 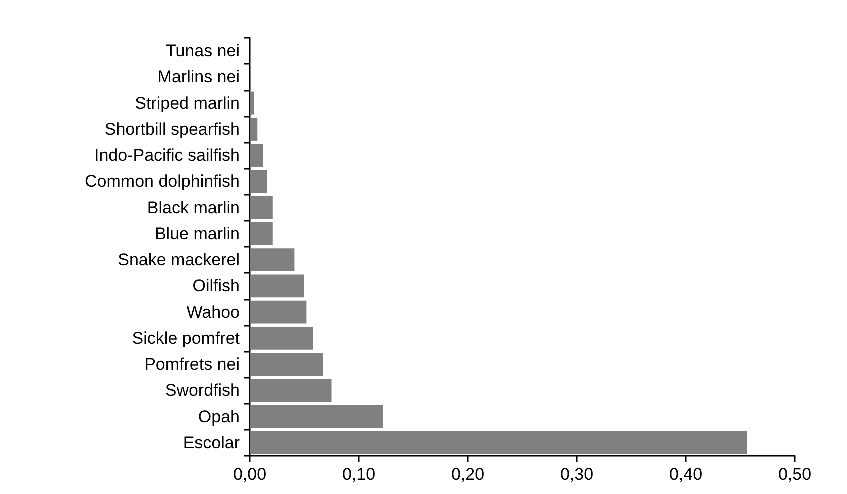 What do you see at coordinates (187, 103) in the screenshot?
I see `y-tick-label: Striped marlin` at bounding box center [187, 103].